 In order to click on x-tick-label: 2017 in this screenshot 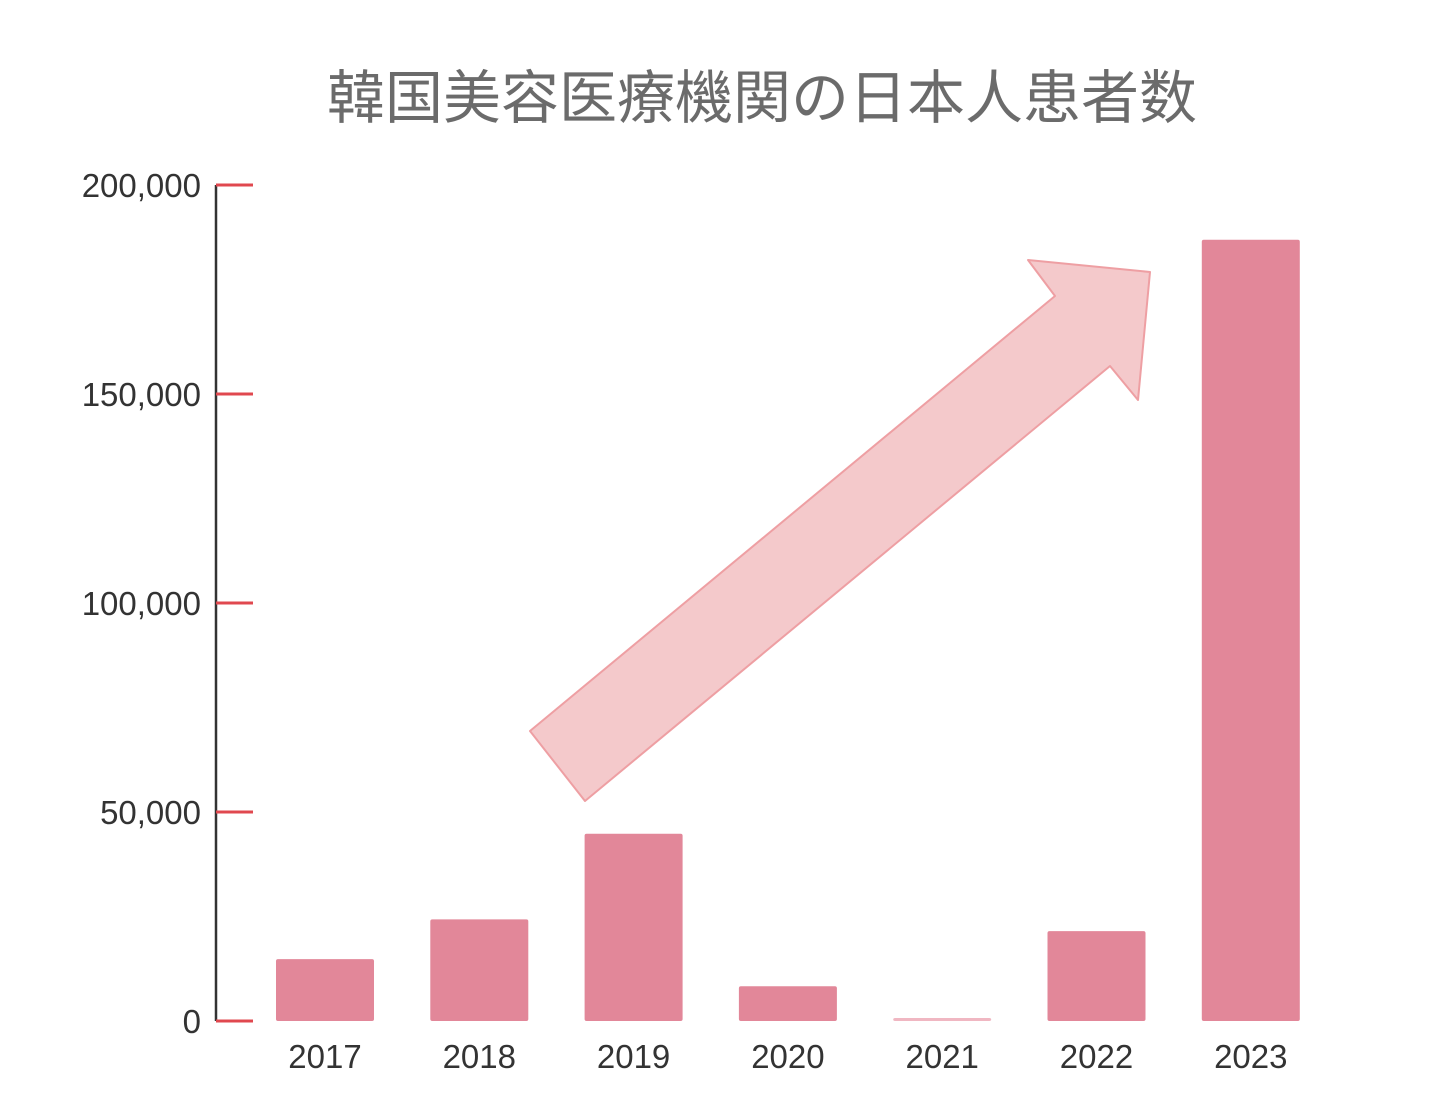, I will do `click(324, 1056)`.